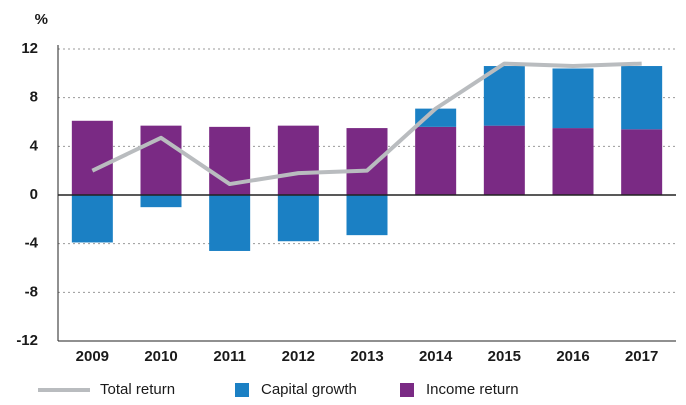 The width and height of the screenshot is (686, 405). Describe the element at coordinates (29, 48) in the screenshot. I see `y-tick-label: 12` at that location.